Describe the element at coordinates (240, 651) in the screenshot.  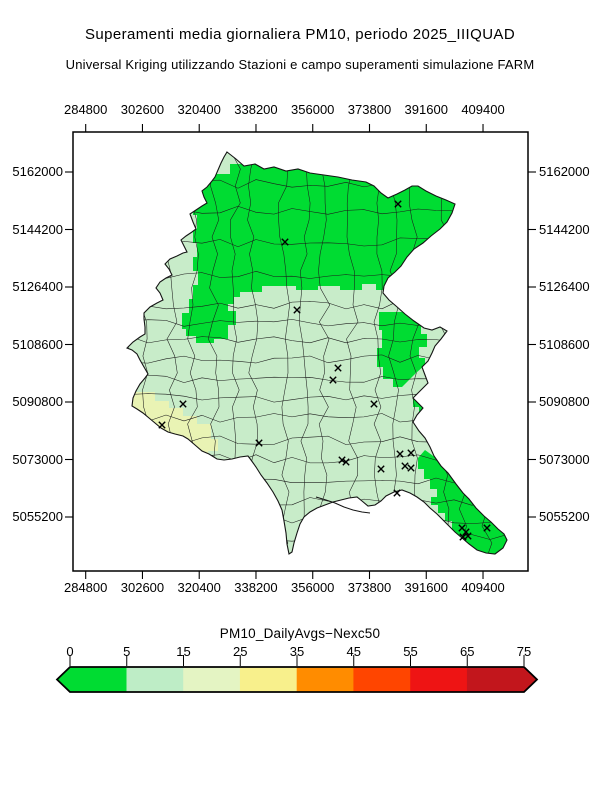
I see `colorbar-tick-label: 25` at that location.